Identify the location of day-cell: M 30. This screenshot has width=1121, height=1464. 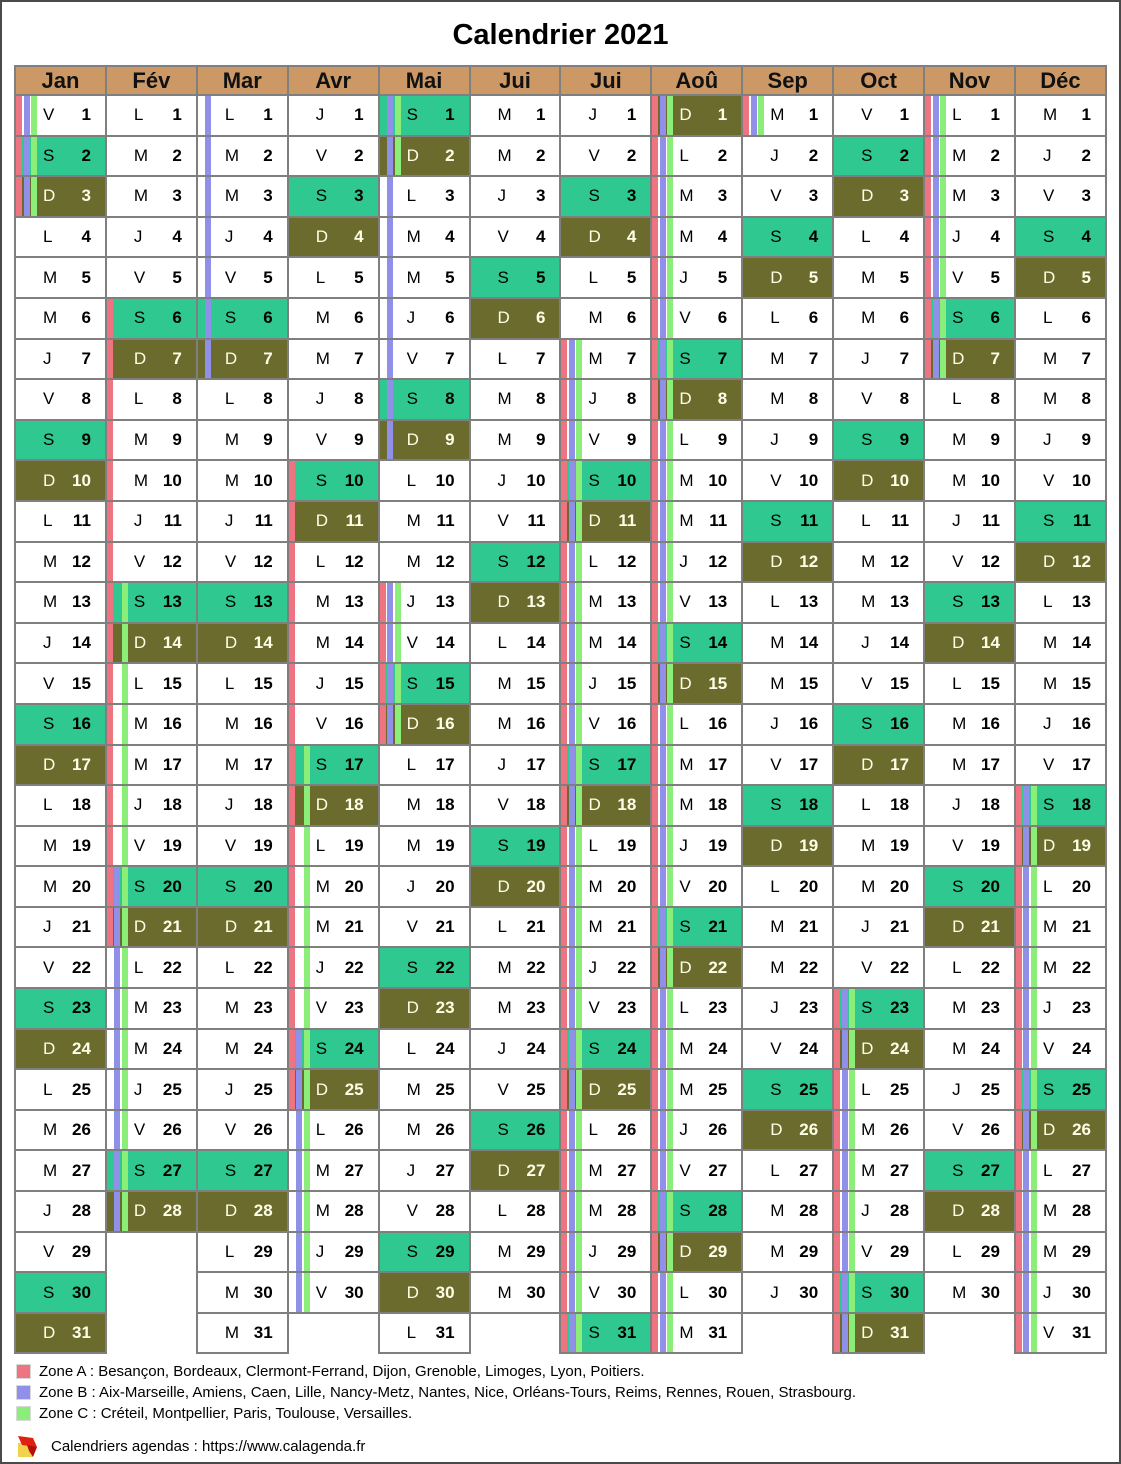
(242, 1292).